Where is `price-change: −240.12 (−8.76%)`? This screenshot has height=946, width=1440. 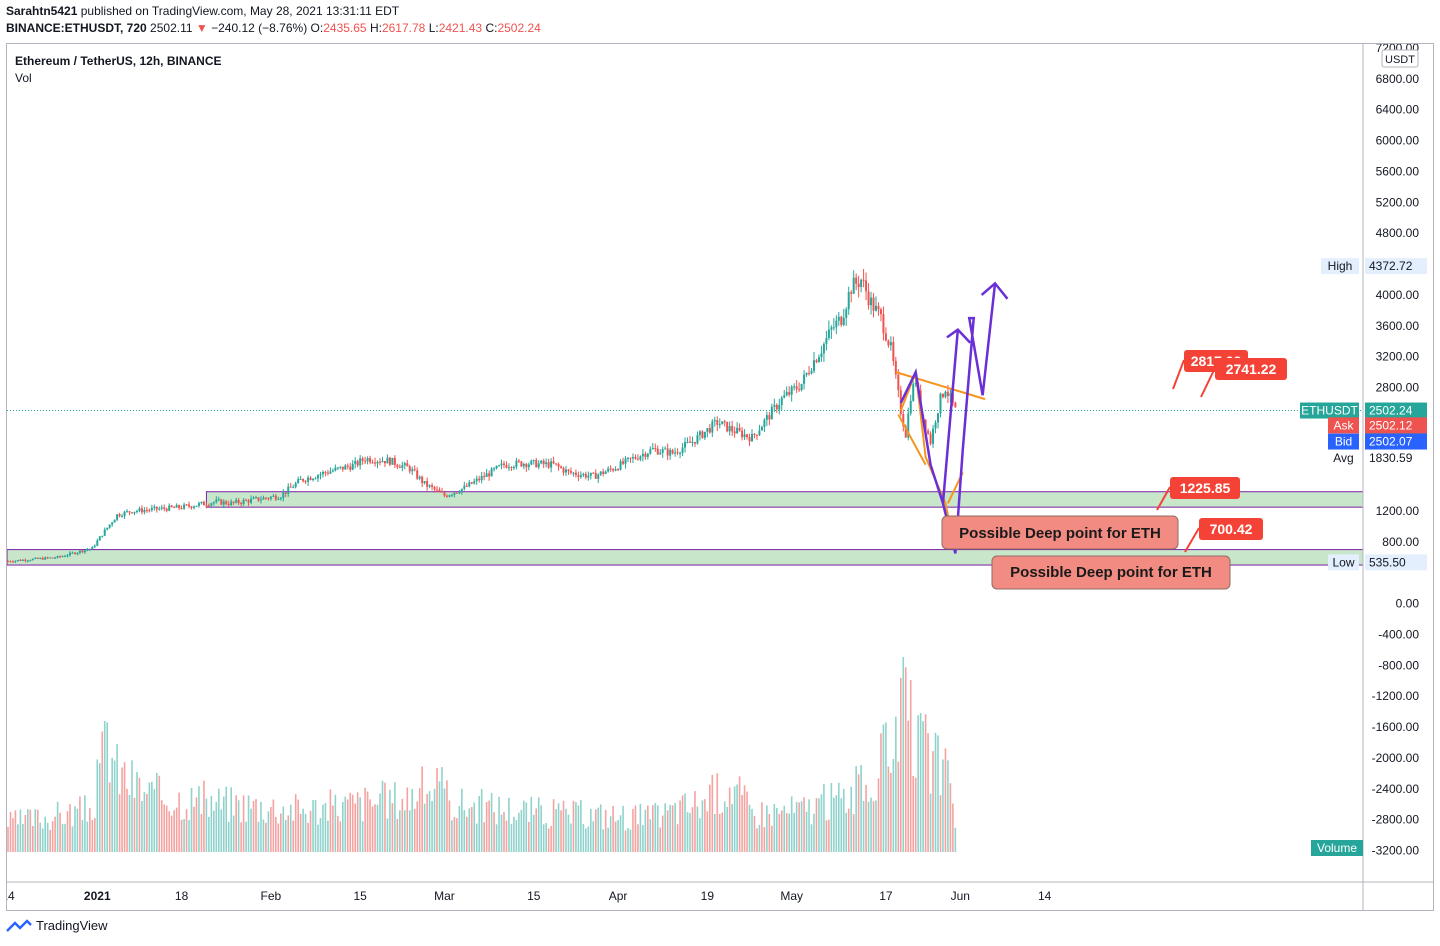 price-change: −240.12 (−8.76%) is located at coordinates (259, 28).